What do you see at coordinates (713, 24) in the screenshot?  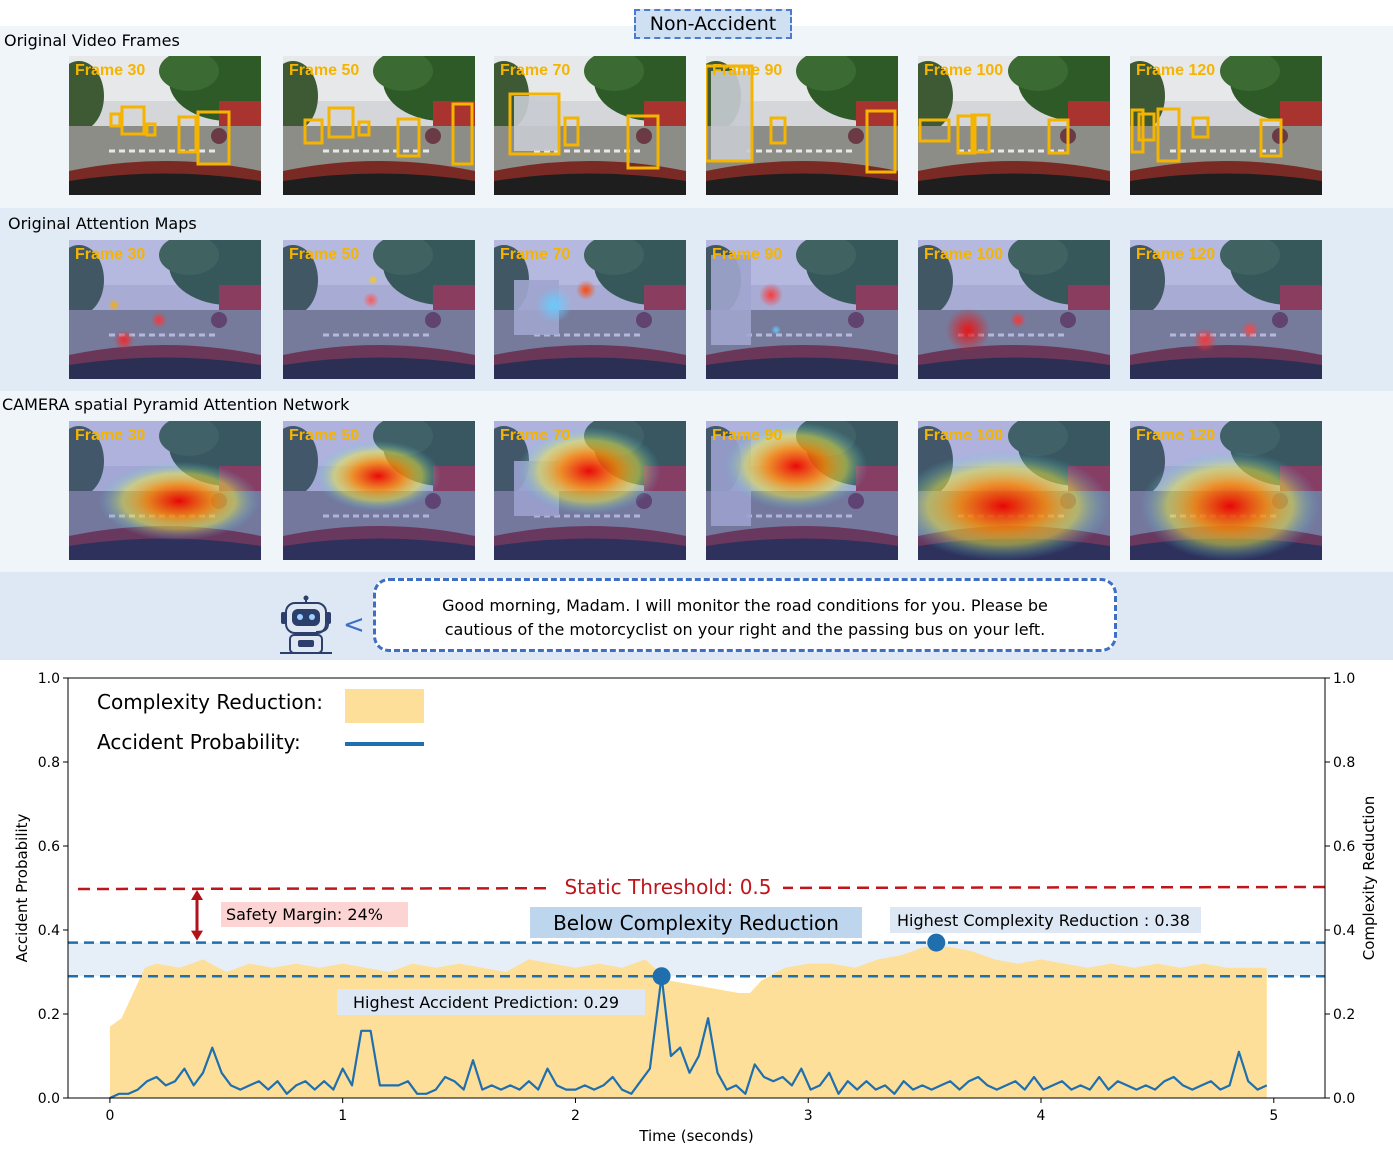 I see `scenario-title: Non-Accident` at bounding box center [713, 24].